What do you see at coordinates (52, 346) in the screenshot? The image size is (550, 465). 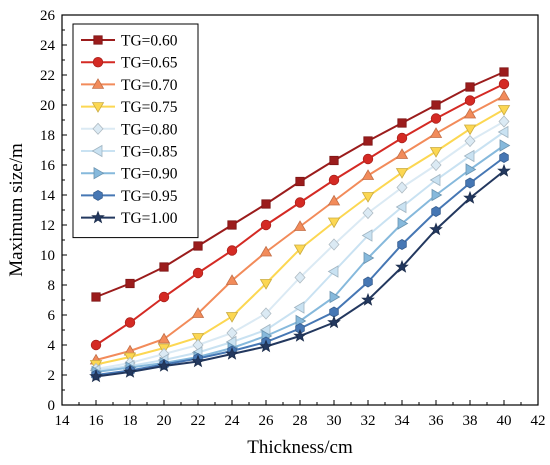 I see `y-tick-label: 4` at bounding box center [52, 346].